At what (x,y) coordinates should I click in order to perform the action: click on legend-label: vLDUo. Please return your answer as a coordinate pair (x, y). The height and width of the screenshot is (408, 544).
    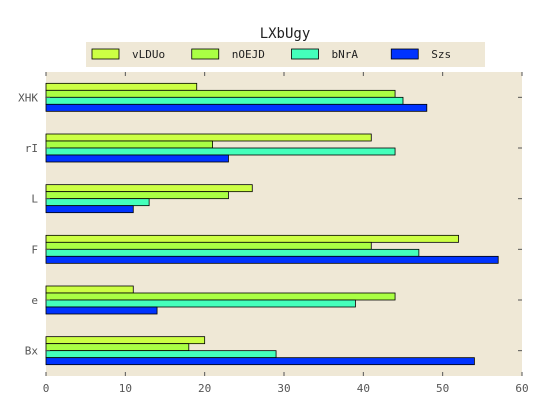
    Looking at the image, I should click on (148, 54).